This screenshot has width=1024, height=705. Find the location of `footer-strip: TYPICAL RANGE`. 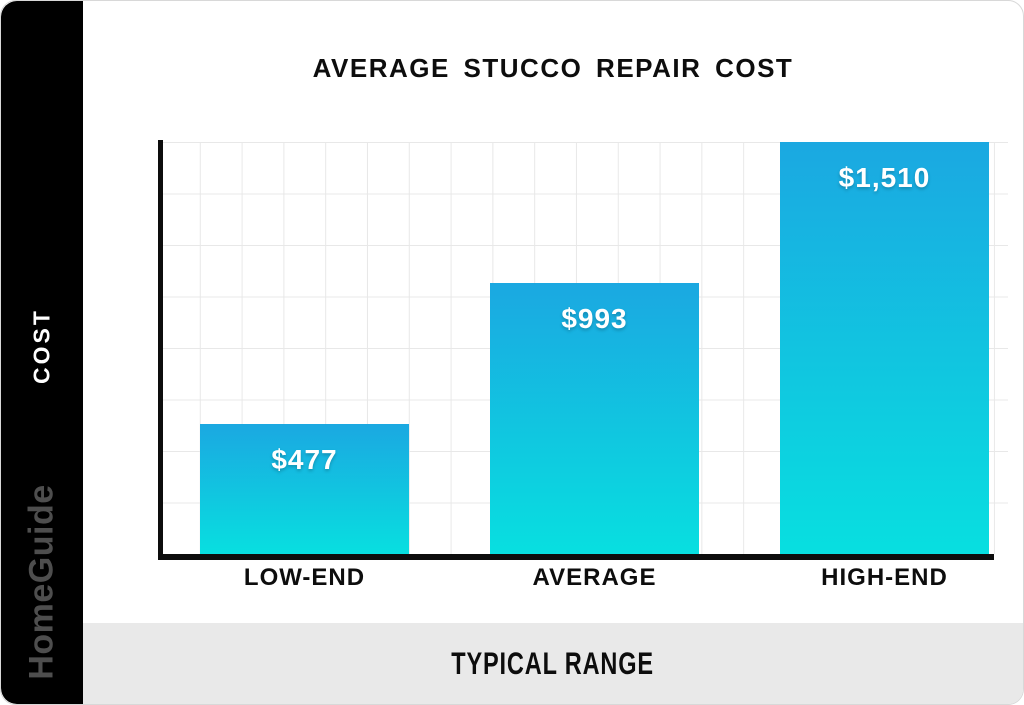

footer-strip: TYPICAL RANGE is located at coordinates (553, 663).